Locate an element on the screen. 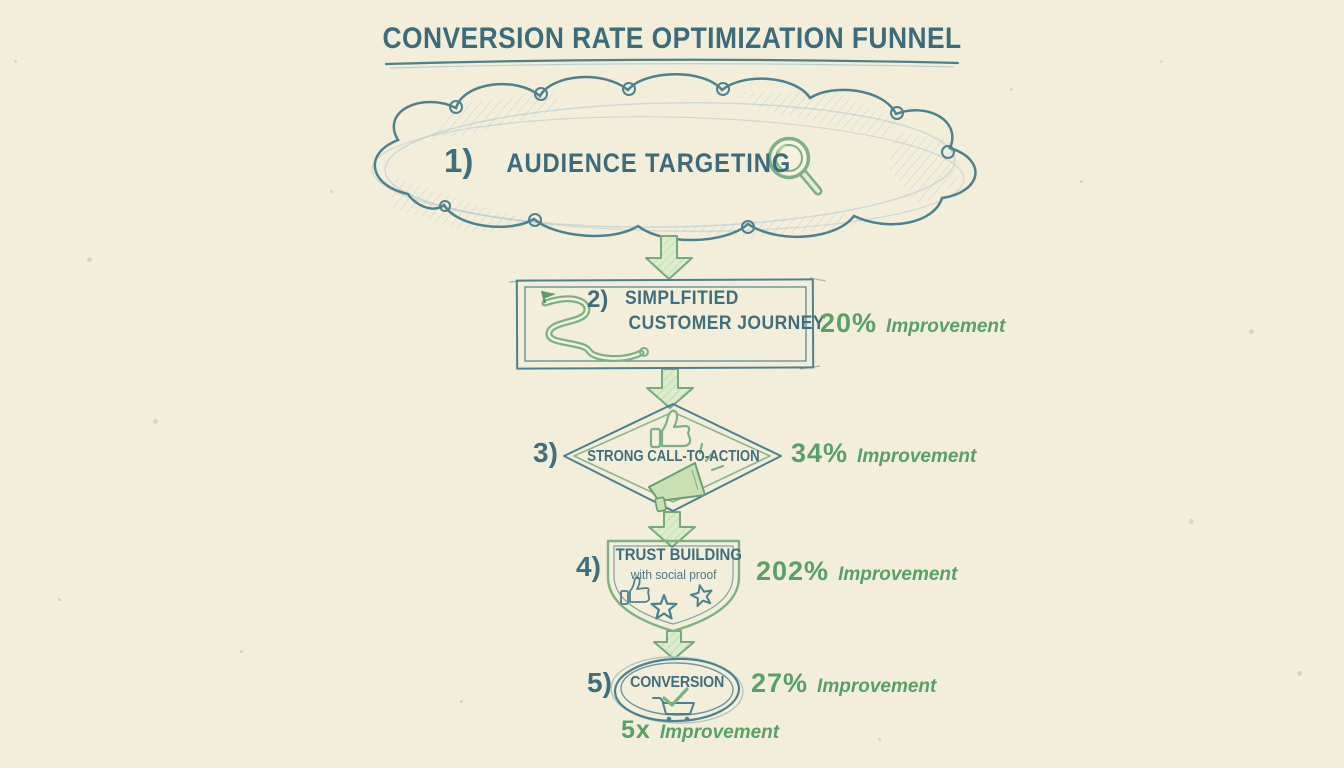 The width and height of the screenshot is (1344, 768). stage3-label: STRONG CALL-TO-ACTION is located at coordinates (673, 456).